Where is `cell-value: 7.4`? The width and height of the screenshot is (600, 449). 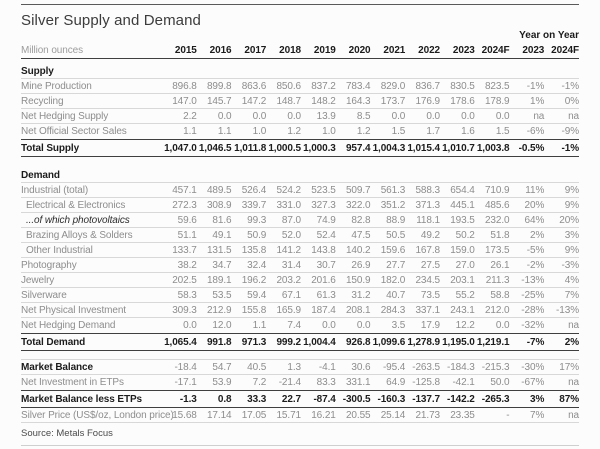
cell-value: 7.4 is located at coordinates (294, 325).